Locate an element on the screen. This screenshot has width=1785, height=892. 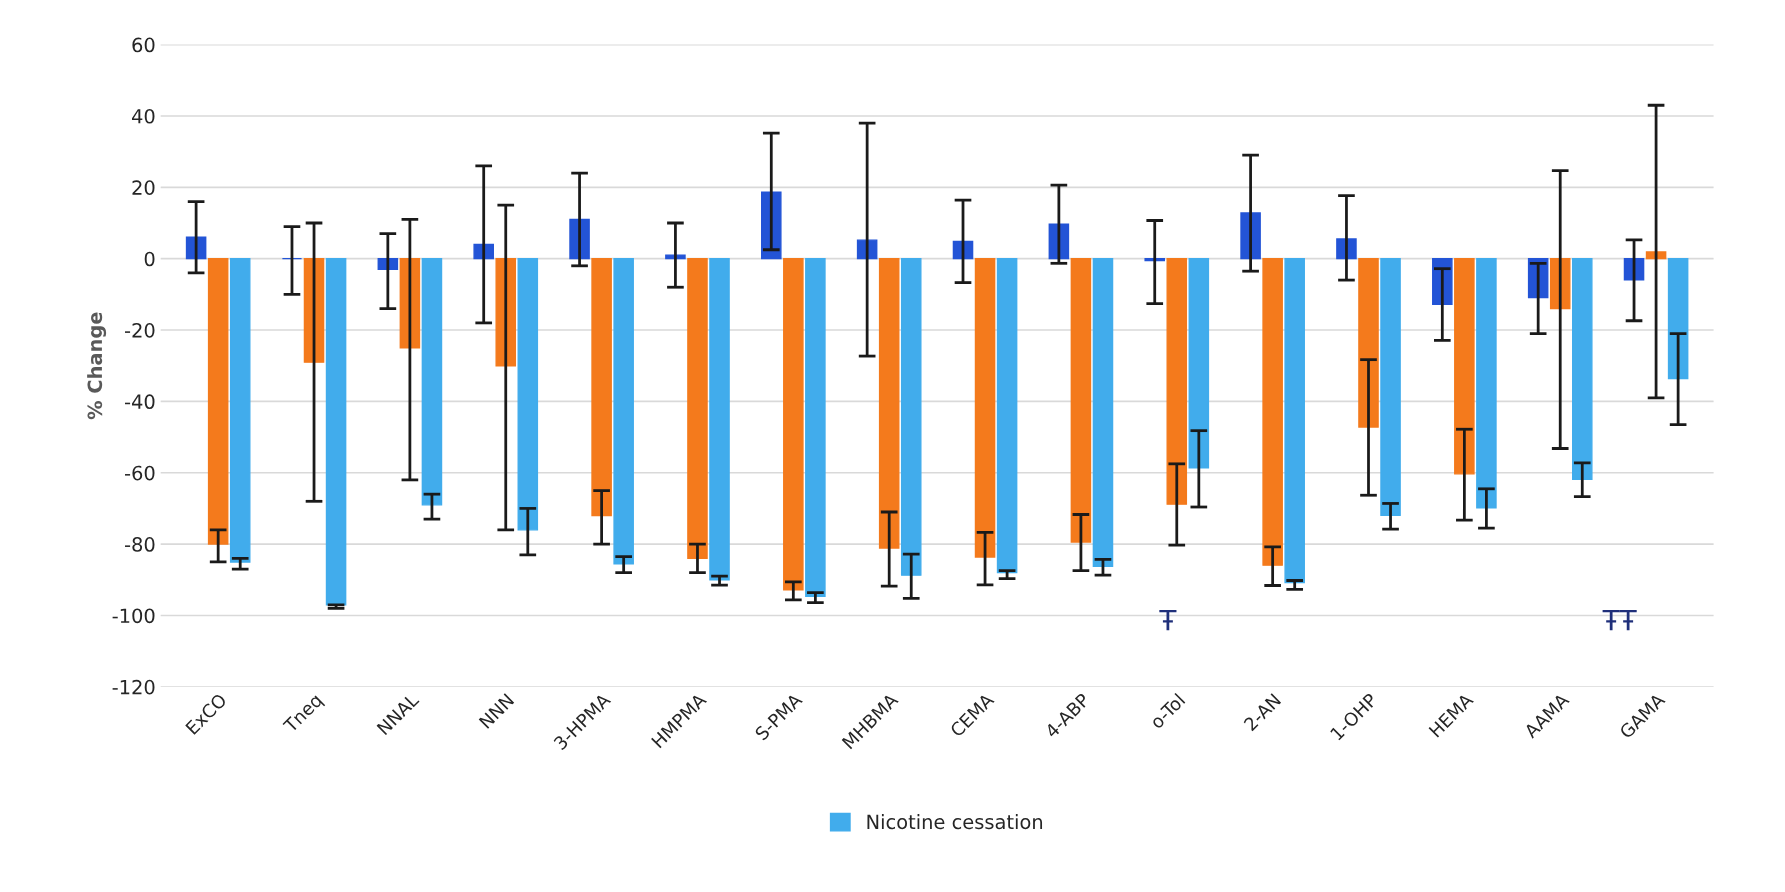
legend-label: Nicotine cessation is located at coordinates (955, 822).